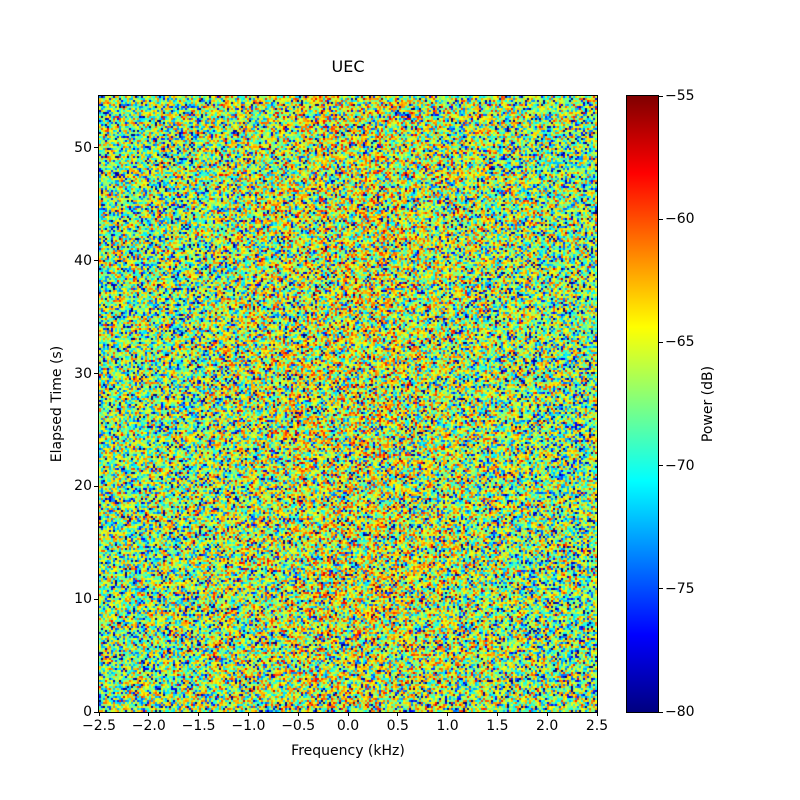 The image size is (800, 800). Describe the element at coordinates (680, 342) in the screenshot. I see `colorbar-tick-label: −65` at that location.